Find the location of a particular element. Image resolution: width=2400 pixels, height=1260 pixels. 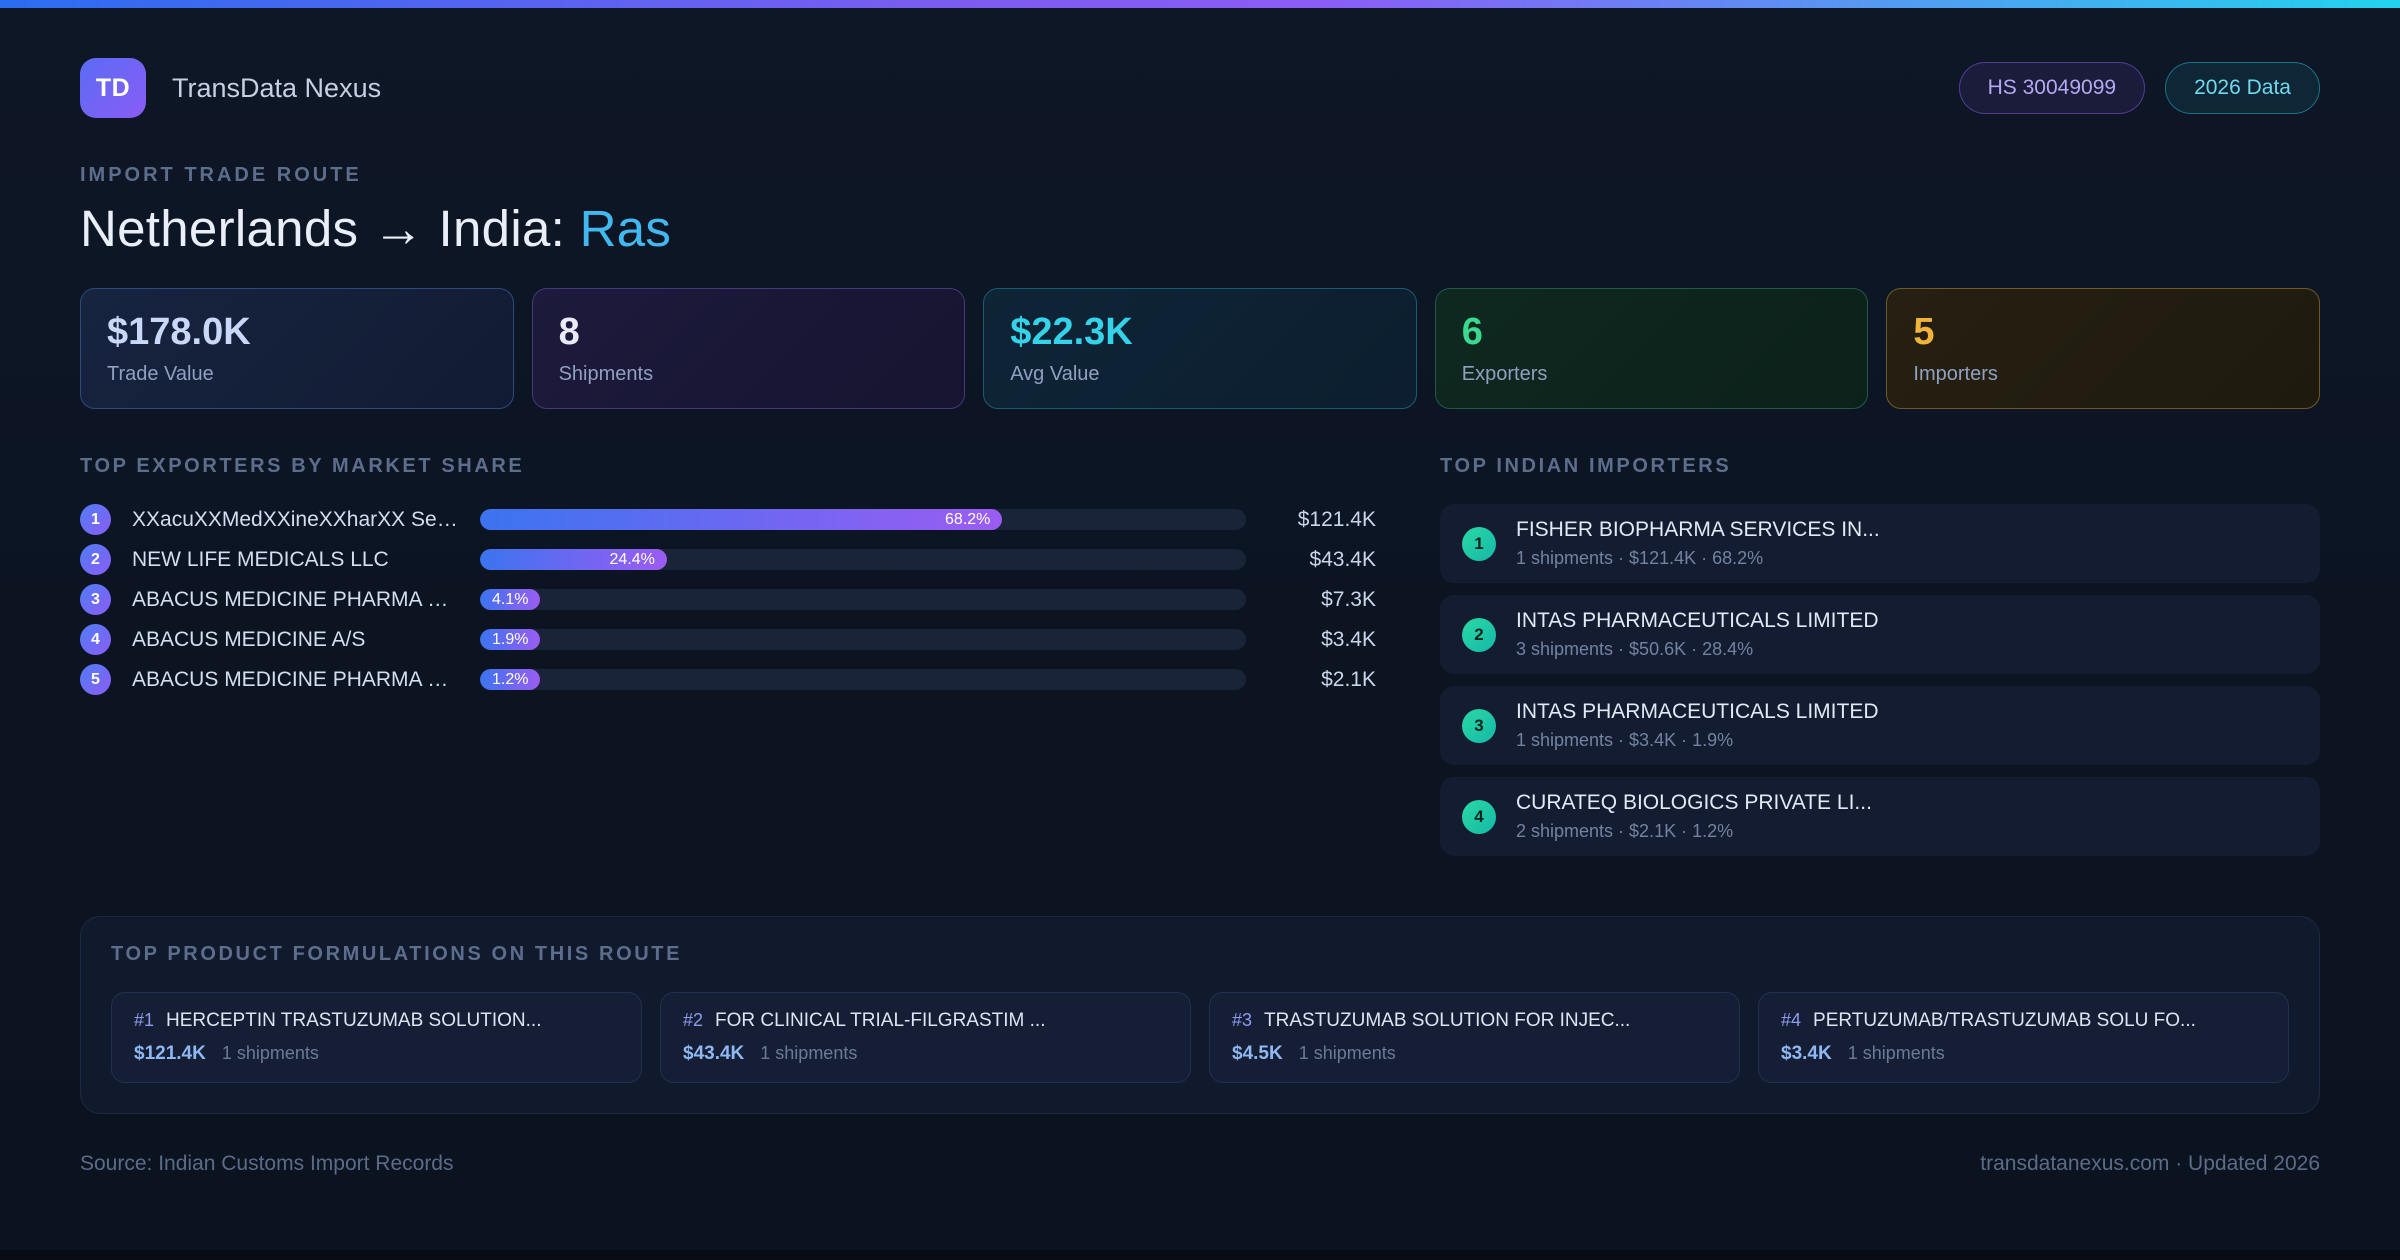

exporters-heading: TOP EXPORTERS BY MARKET SHARE is located at coordinates (302, 466).